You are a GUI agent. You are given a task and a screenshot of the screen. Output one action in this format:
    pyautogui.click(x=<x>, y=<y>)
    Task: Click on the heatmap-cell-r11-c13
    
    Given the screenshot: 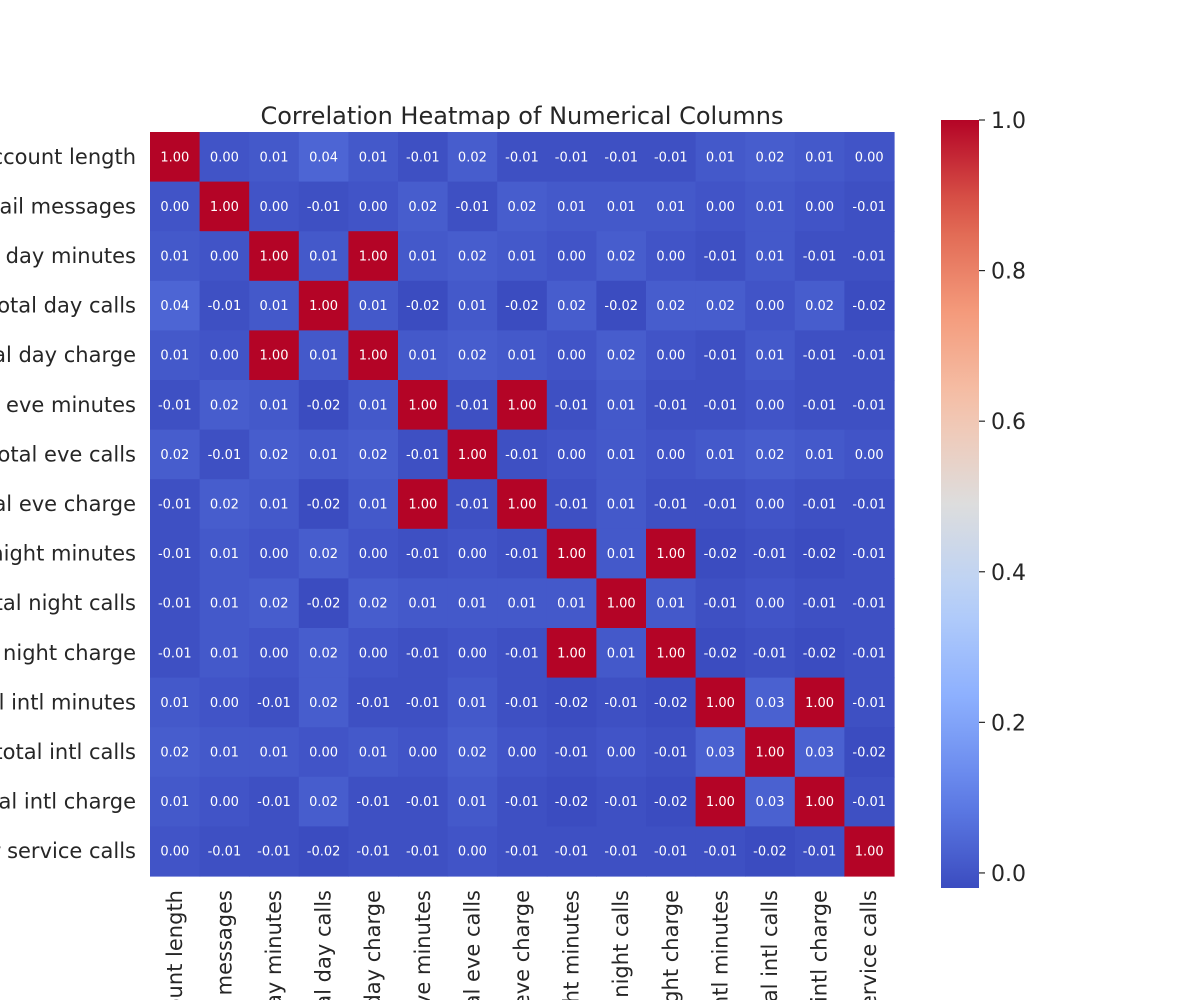 What is the action you would take?
    pyautogui.click(x=819, y=702)
    